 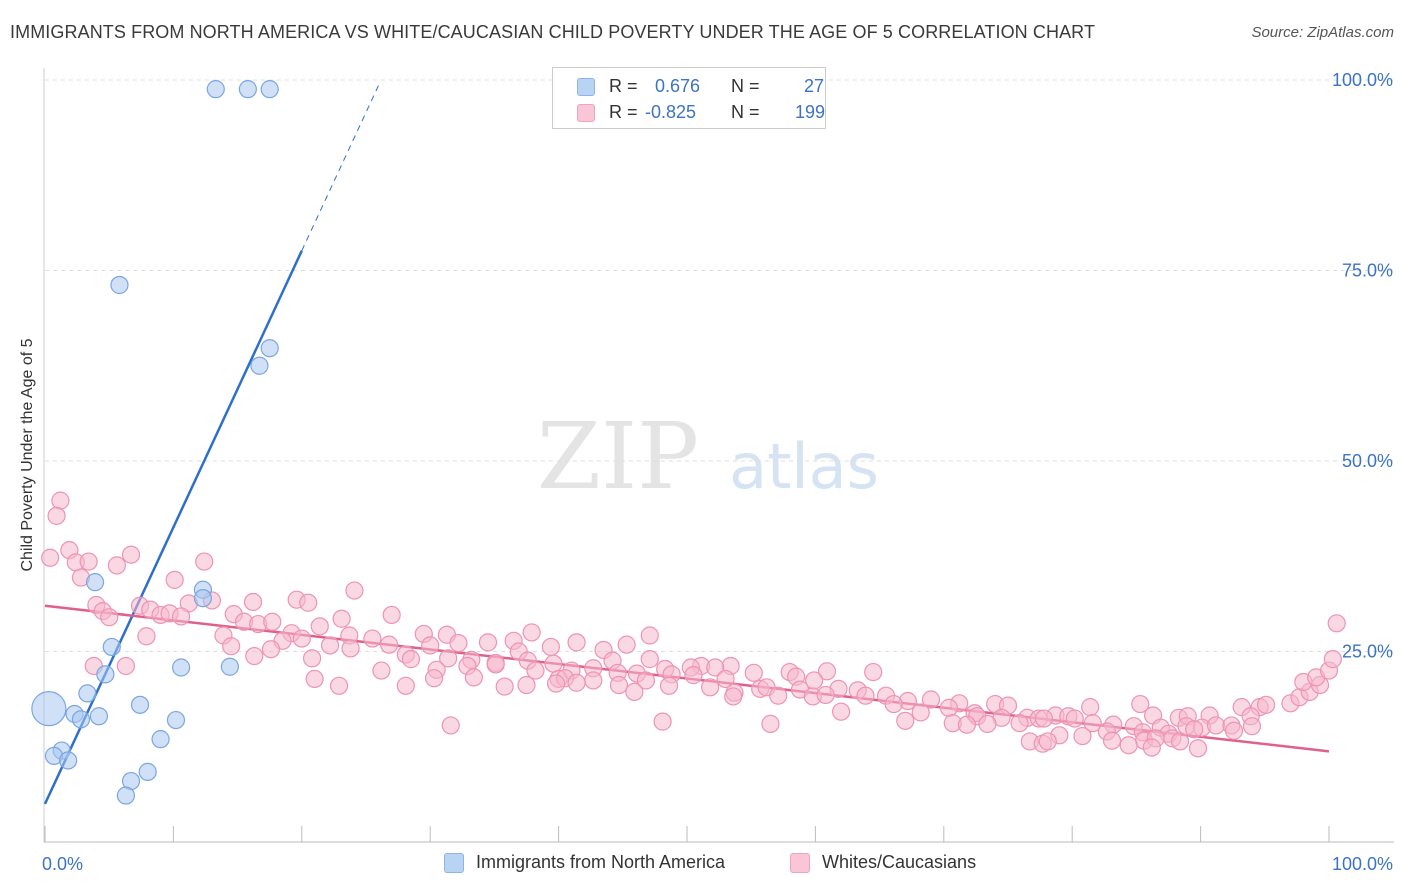 What do you see at coordinates (586, 87) in the screenshot?
I see `legend-swatch-blue` at bounding box center [586, 87].